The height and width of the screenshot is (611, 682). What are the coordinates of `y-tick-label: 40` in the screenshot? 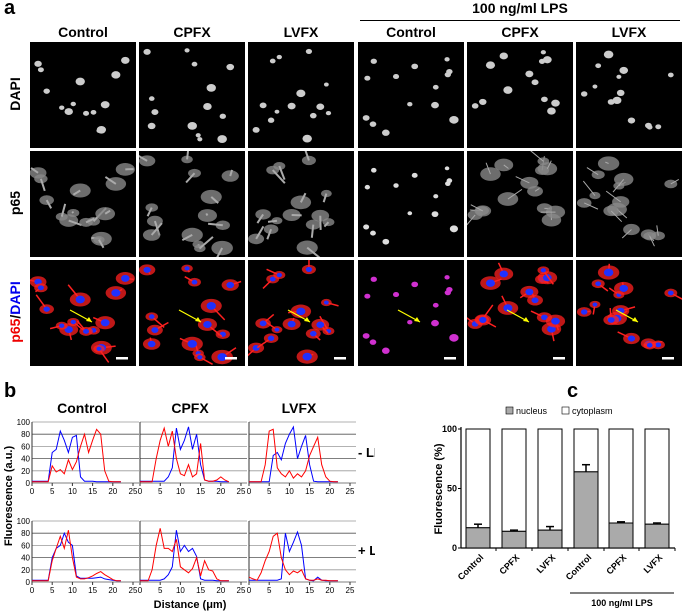 It's located at (25, 558).